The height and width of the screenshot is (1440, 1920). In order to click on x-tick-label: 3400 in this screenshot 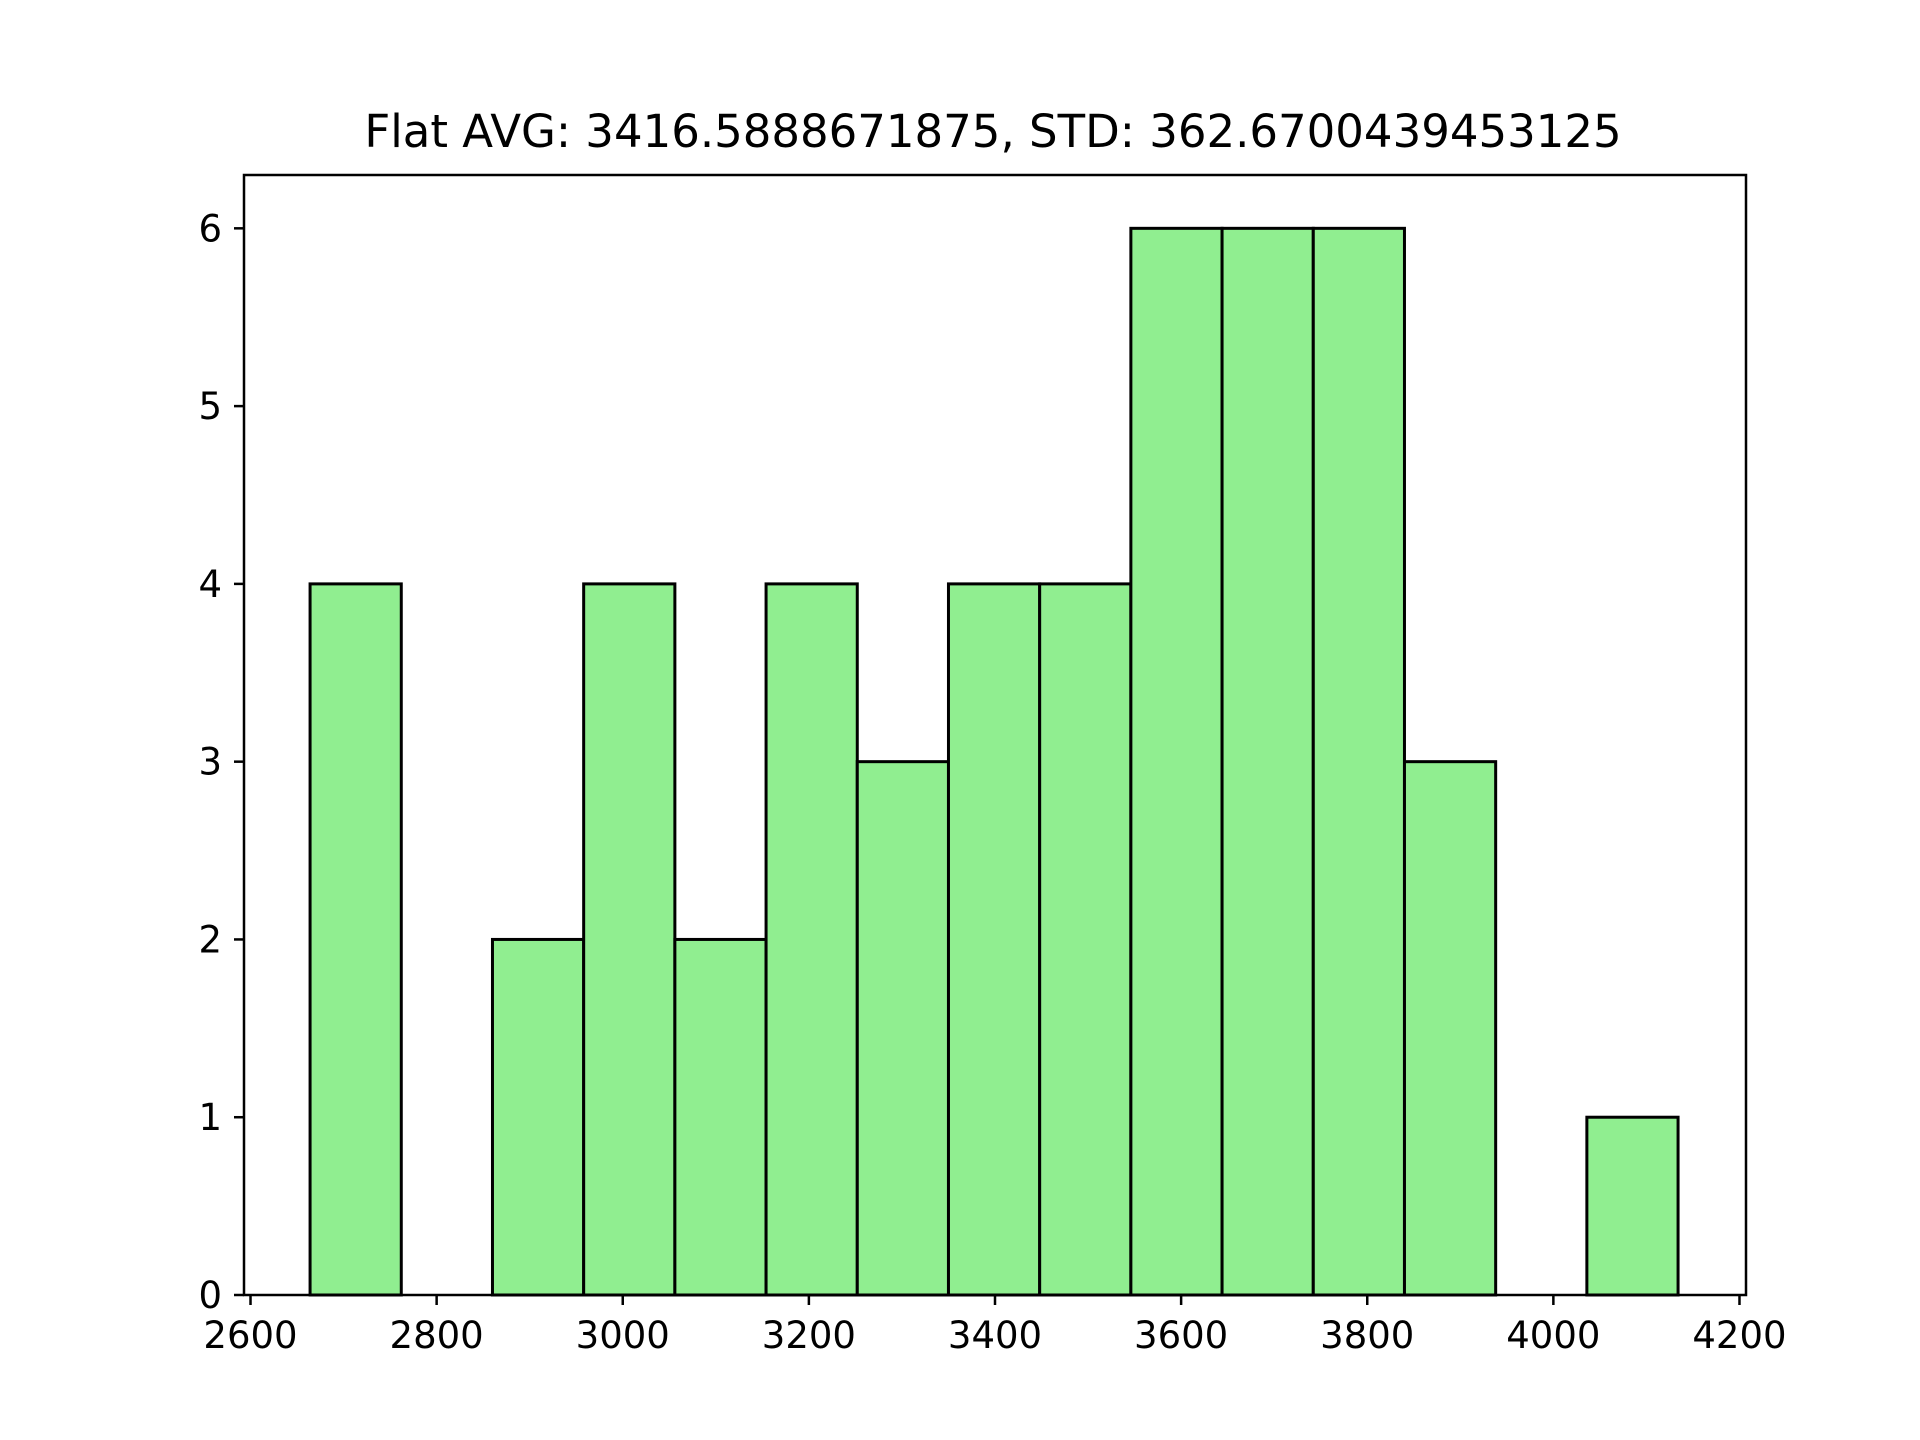, I will do `click(995, 1335)`.